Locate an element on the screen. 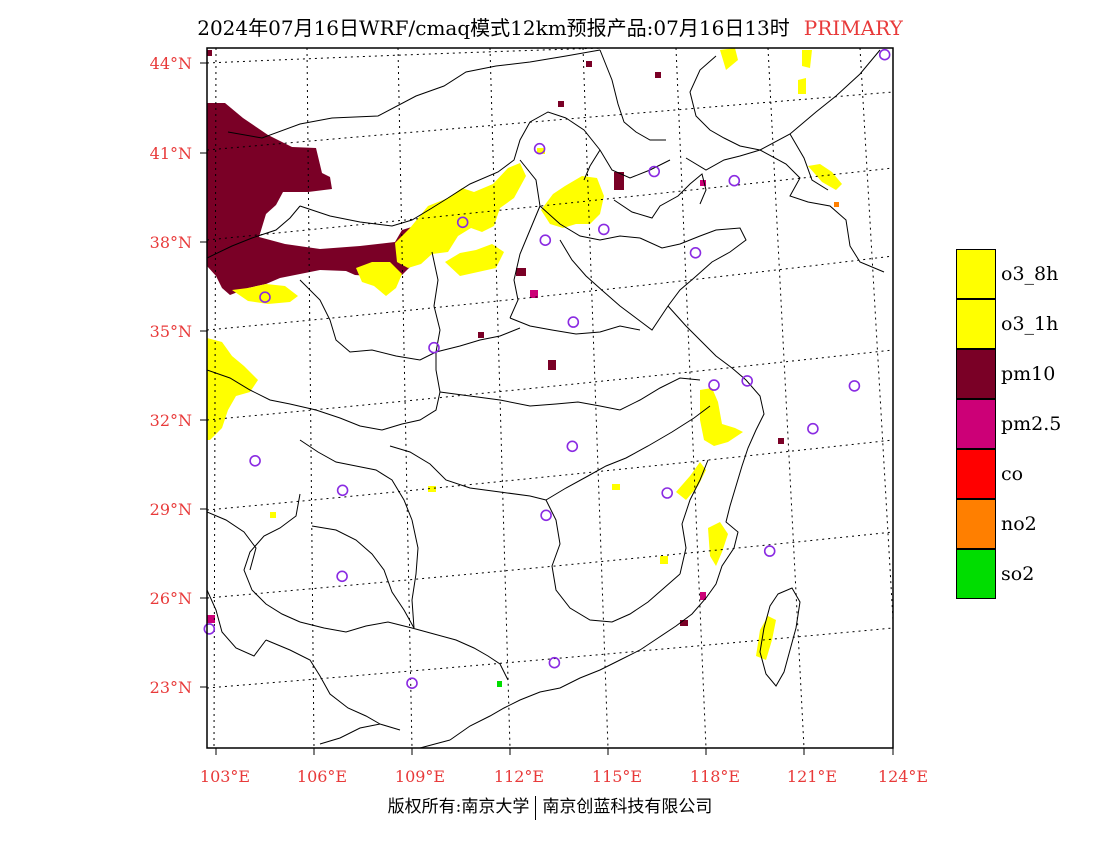 The width and height of the screenshot is (1100, 850). legend-label: co is located at coordinates (1012, 474).